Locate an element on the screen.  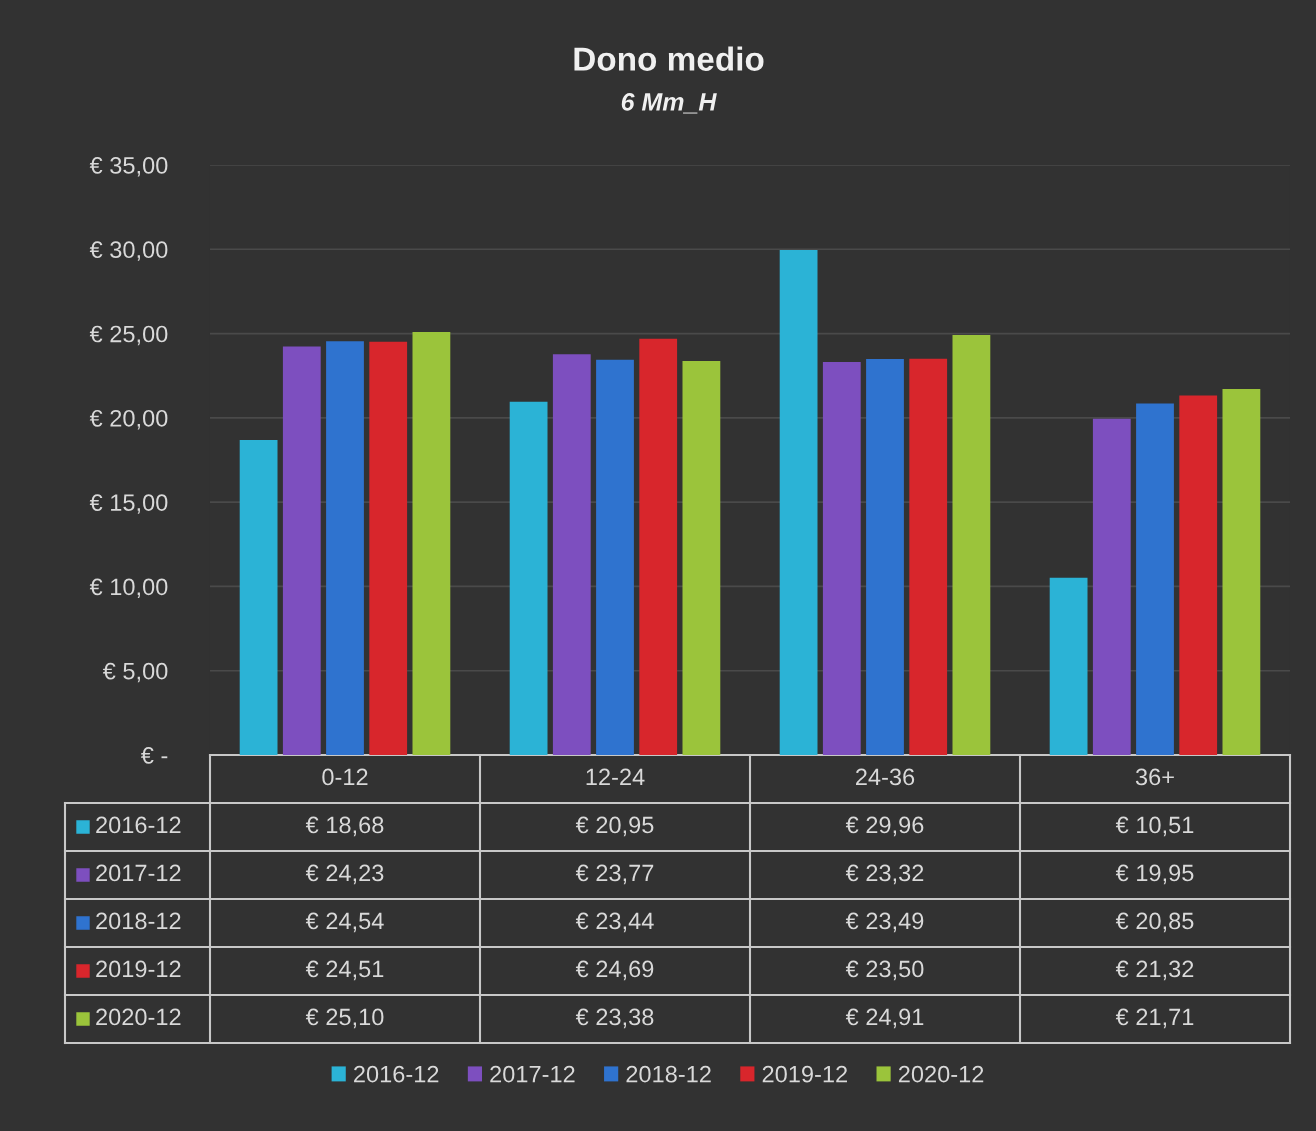
text: 2020-12 is located at coordinates (138, 1017).